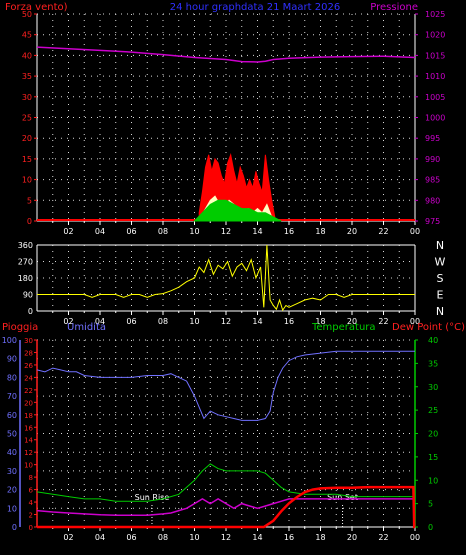 The image size is (466, 555). Describe the element at coordinates (27, 35) in the screenshot. I see `left-tick-label: 45` at that location.